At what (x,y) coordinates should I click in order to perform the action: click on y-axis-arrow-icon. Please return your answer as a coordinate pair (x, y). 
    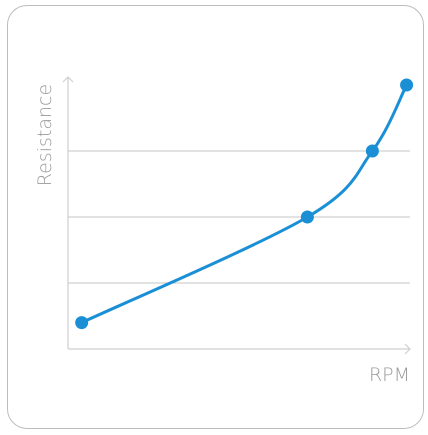
    Looking at the image, I should click on (68, 79).